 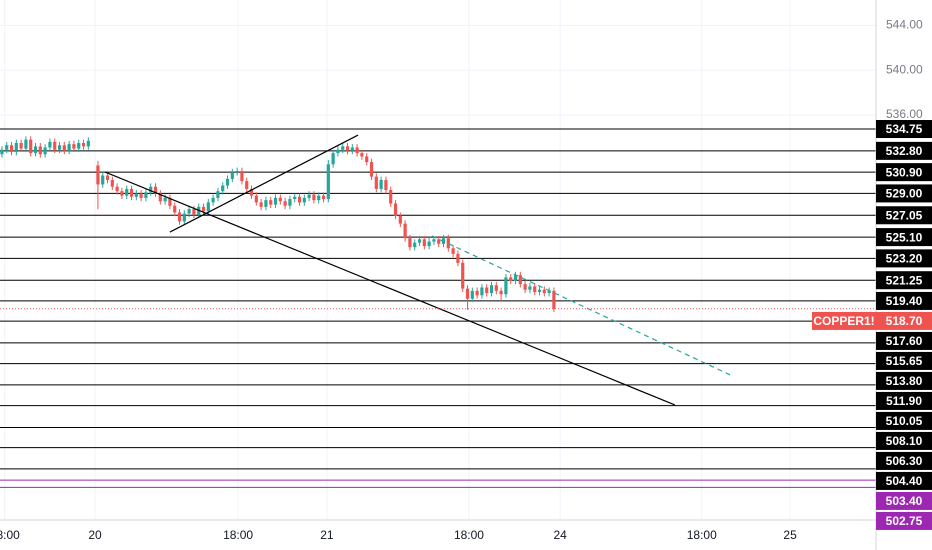 I want to click on level-label: 515.65, so click(x=904, y=361).